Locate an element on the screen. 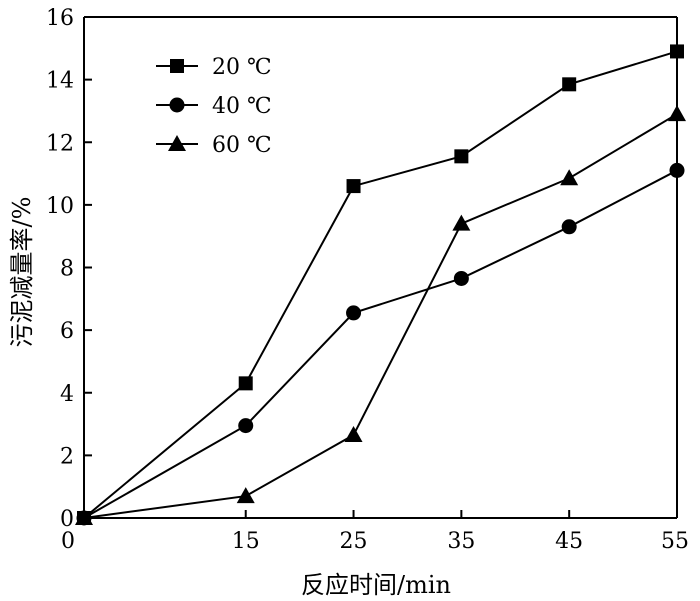 The width and height of the screenshot is (700, 601). legend-item: 40 ℃ is located at coordinates (214, 106).